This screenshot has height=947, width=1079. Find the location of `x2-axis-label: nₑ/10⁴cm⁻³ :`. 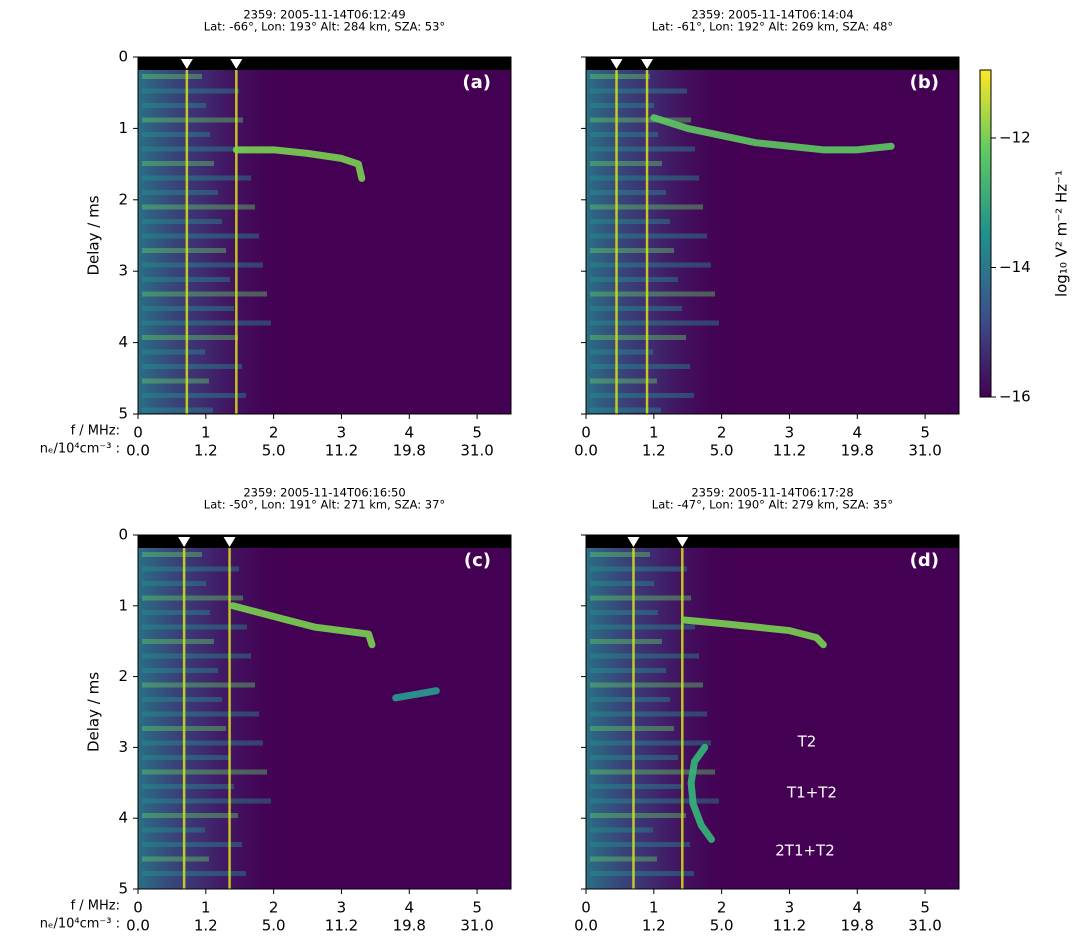

x2-axis-label: nₑ/10⁴cm⁻³ : is located at coordinates (80, 449).